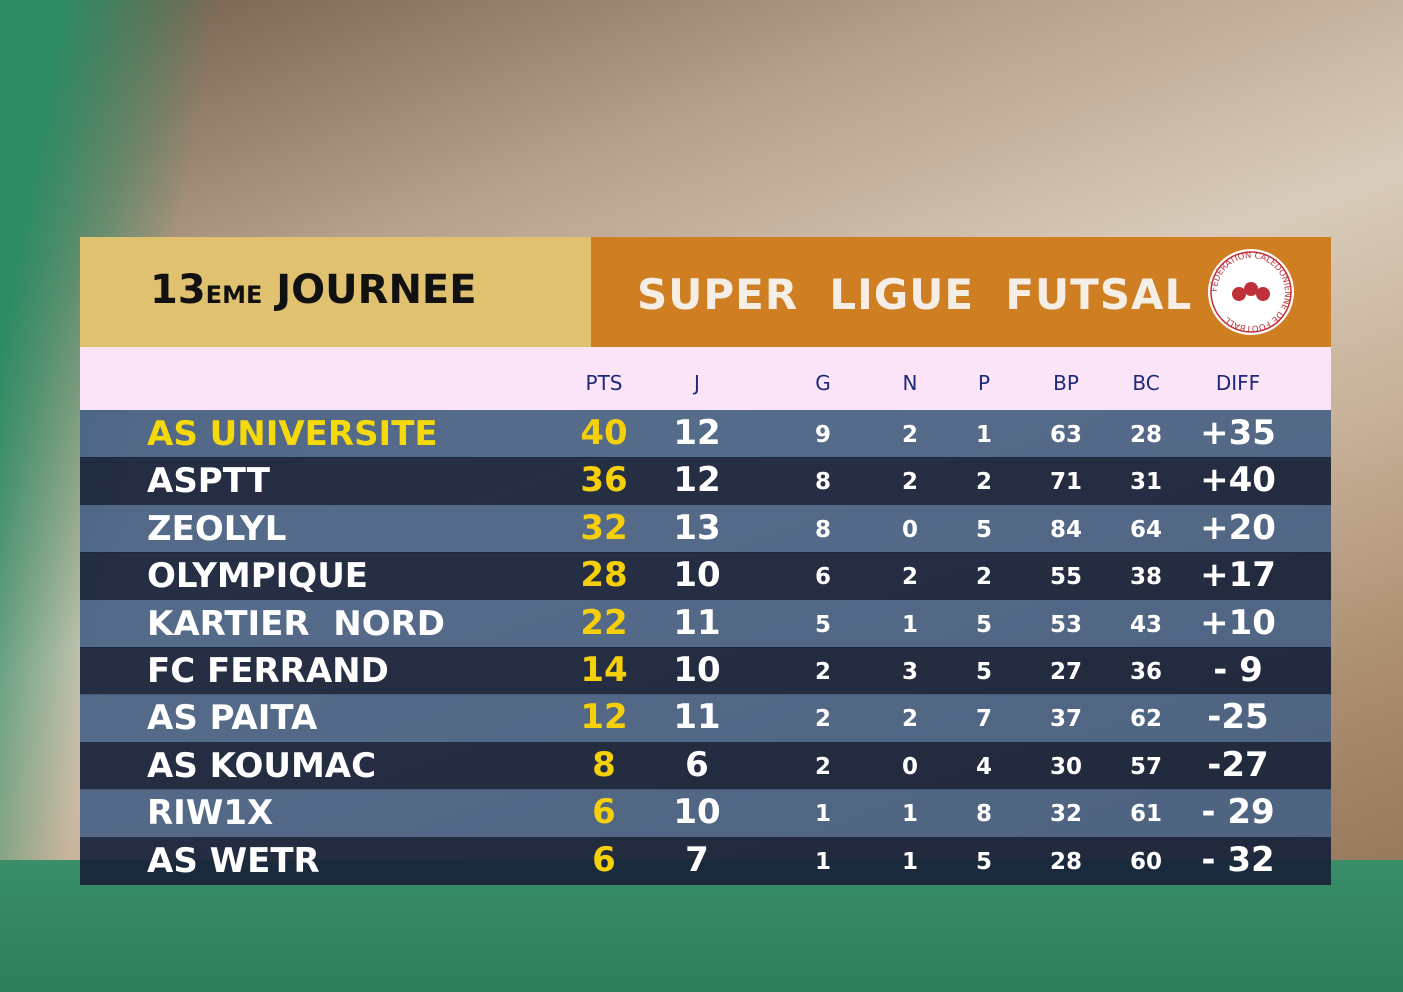 The image size is (1403, 992). Describe the element at coordinates (1146, 577) in the screenshot. I see `cell-bc: 38` at that location.